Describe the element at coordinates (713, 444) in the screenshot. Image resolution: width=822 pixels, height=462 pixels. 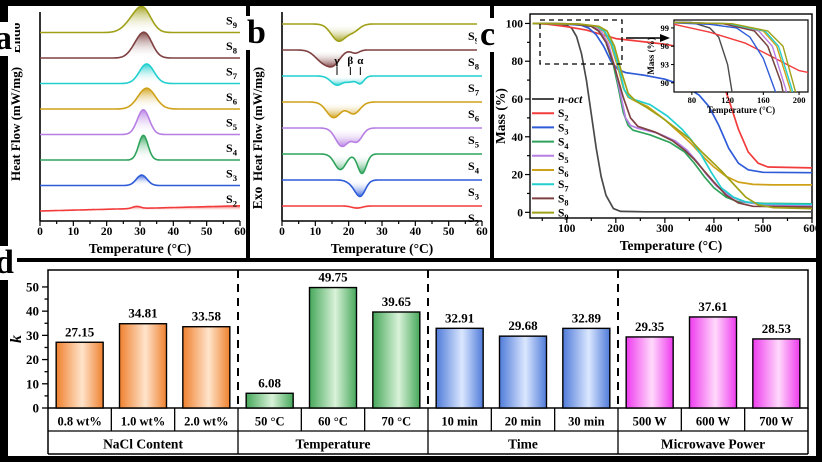
I see `group-label: Microwave Power` at that location.